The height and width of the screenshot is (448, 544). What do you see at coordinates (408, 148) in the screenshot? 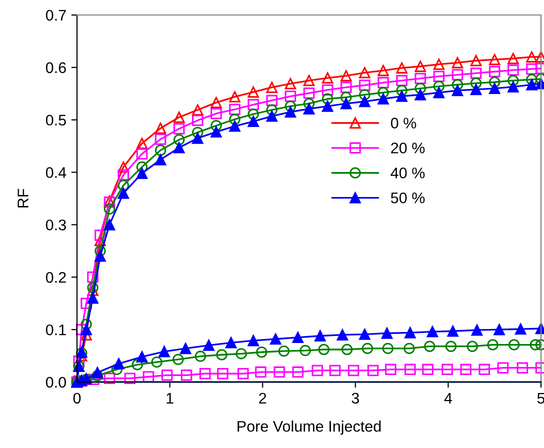
I see `legend-label: 20 %` at bounding box center [408, 148].